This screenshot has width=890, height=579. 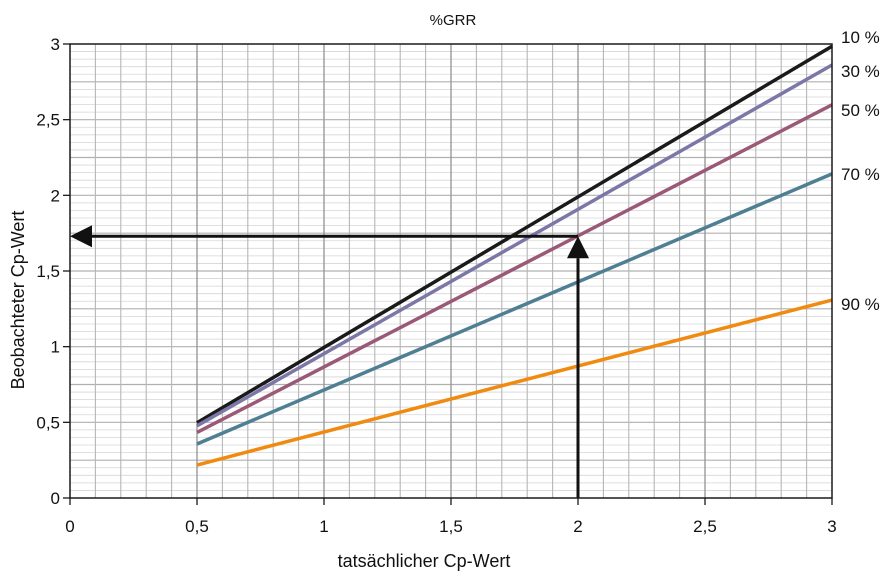 I want to click on x-tick-label: 3, so click(x=831, y=526).